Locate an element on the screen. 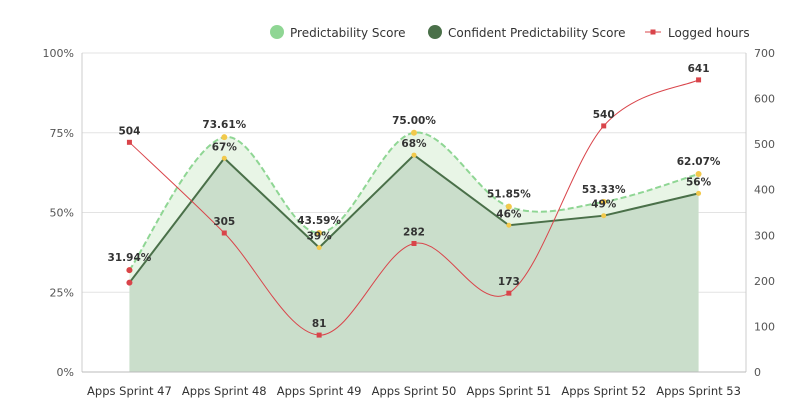  legend-swatch-logged-hours-marker is located at coordinates (653, 32).